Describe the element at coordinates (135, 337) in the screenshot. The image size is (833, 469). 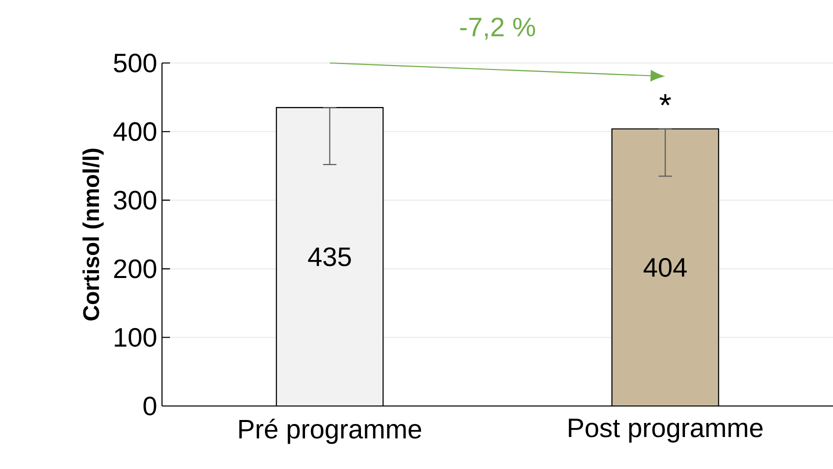
I see `y-tick-label: 100` at that location.